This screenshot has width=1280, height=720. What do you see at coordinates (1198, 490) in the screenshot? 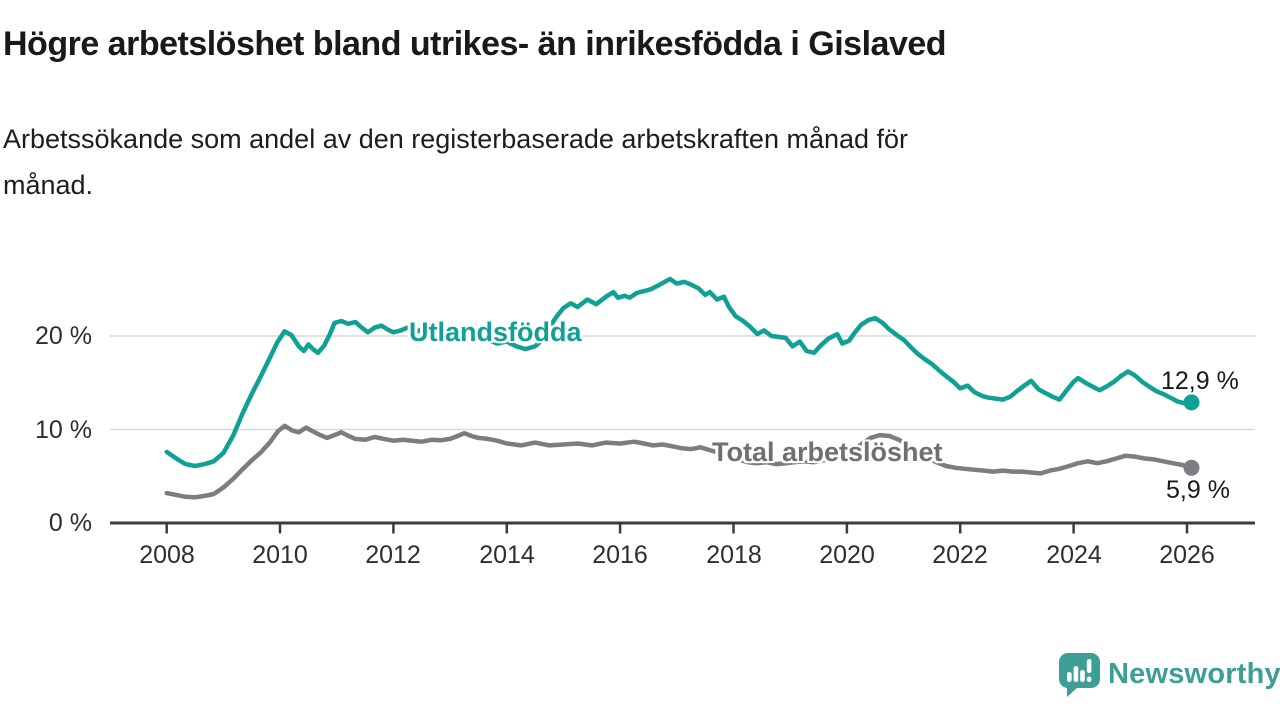
I see `end-value-label-total-arbetsloshet: 5,9 %` at bounding box center [1198, 490].